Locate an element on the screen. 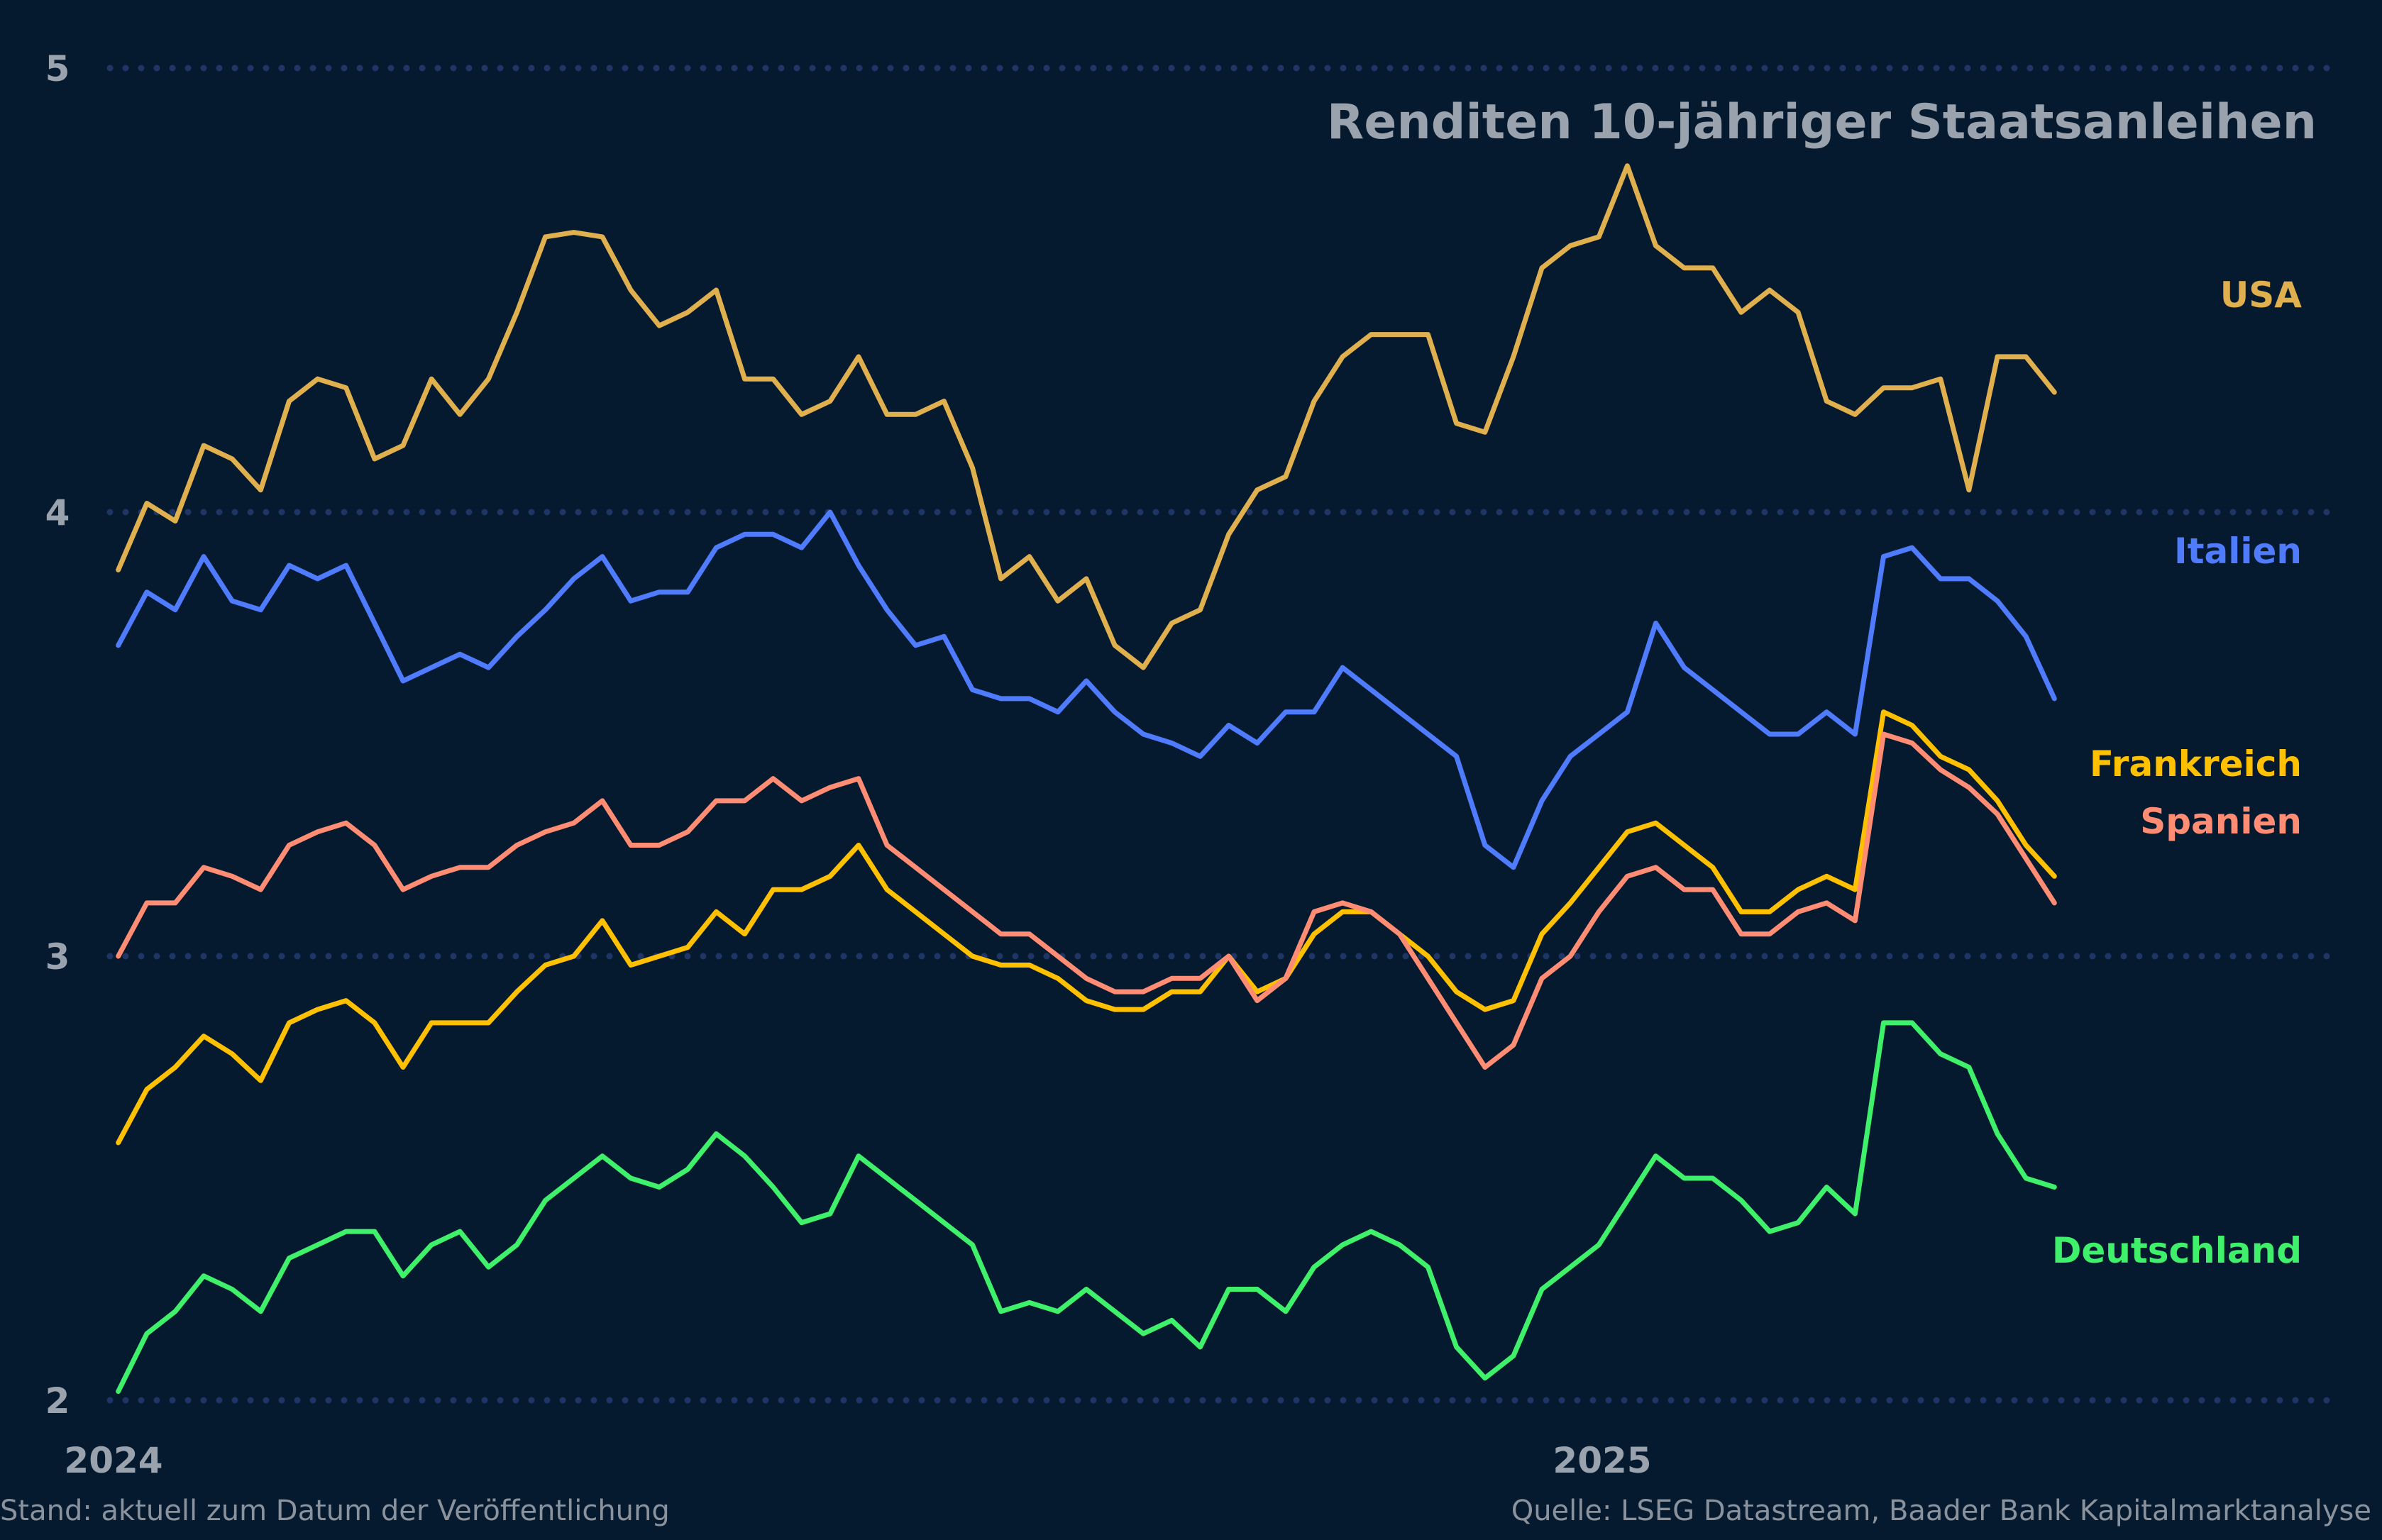 The width and height of the screenshot is (2382, 1540). x-tick-label: 2024 is located at coordinates (113, 1461).